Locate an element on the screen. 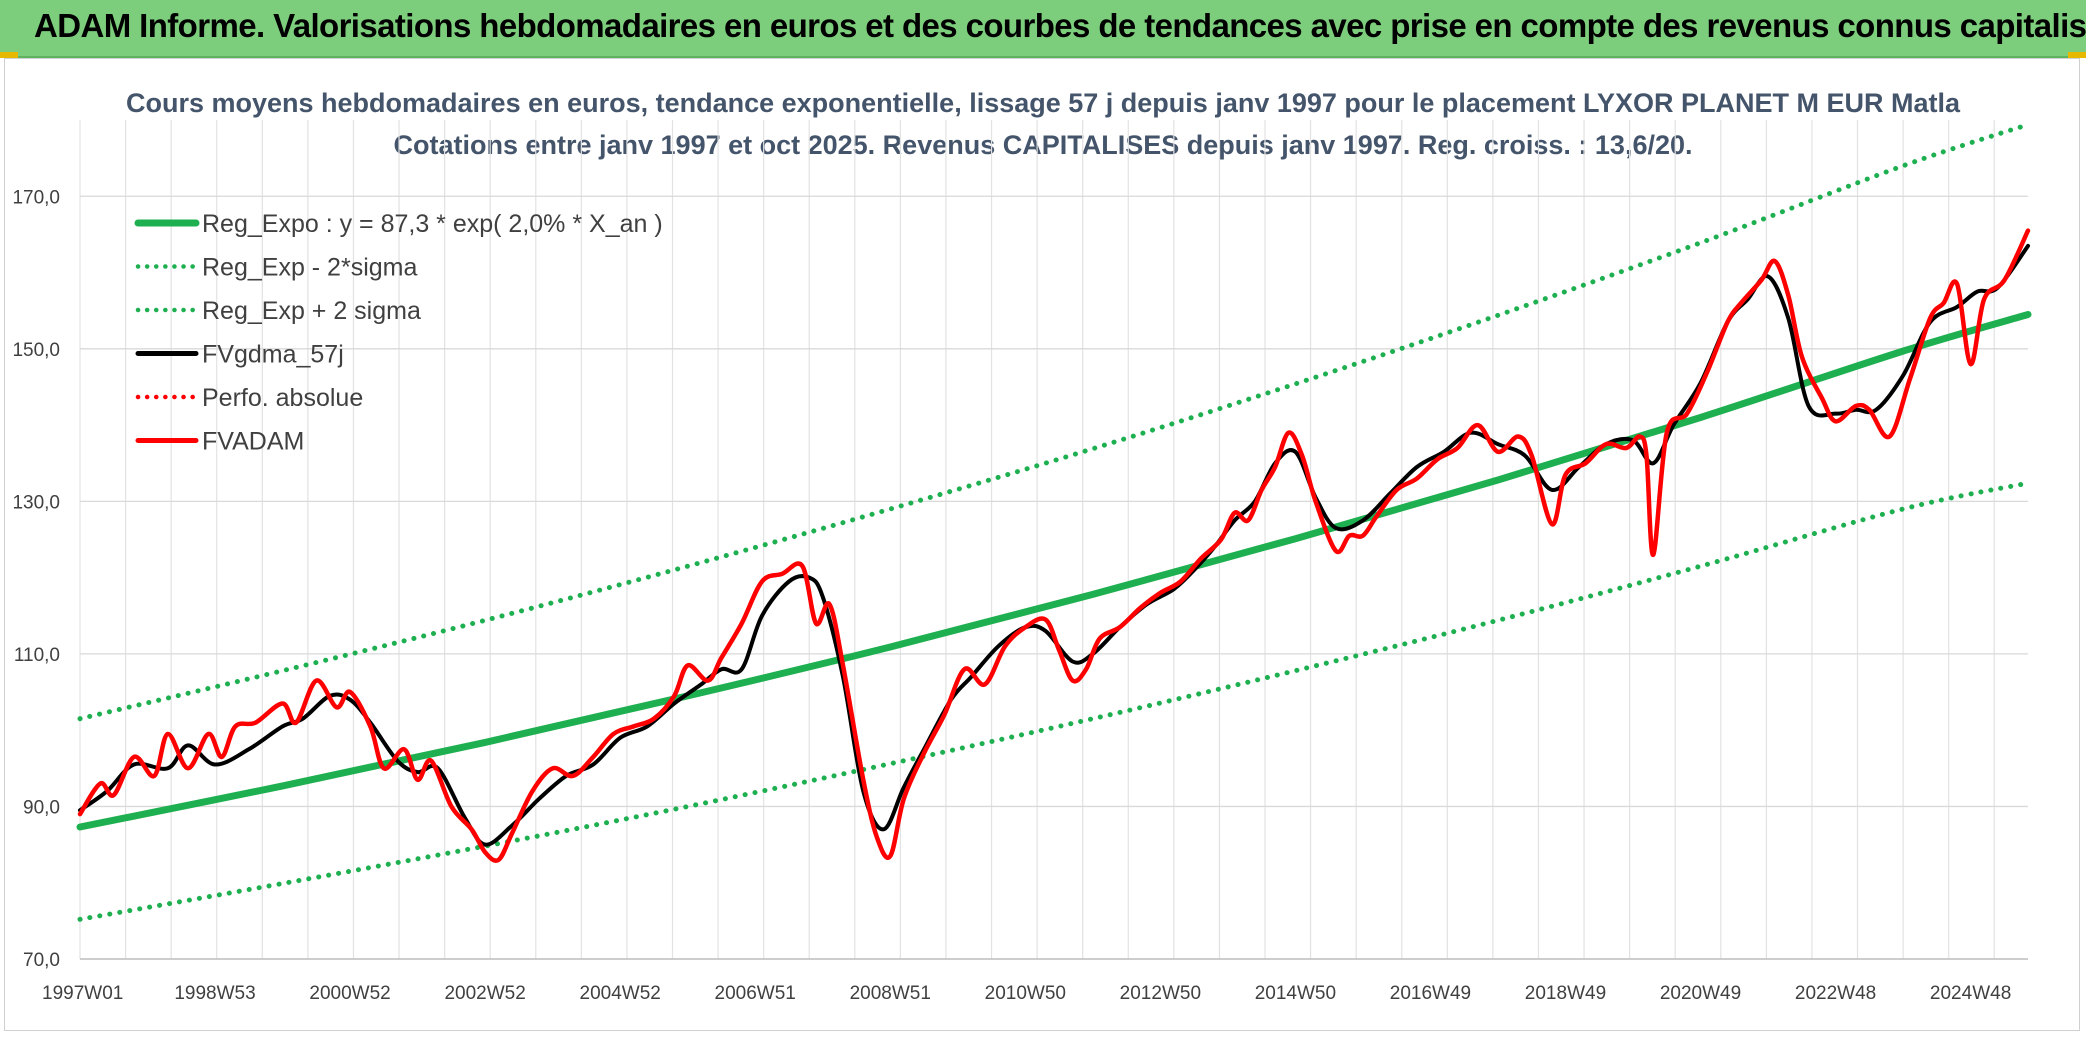 This screenshot has height=1037, width=2086. legend-label: FVgdma_57j is located at coordinates (273, 355).